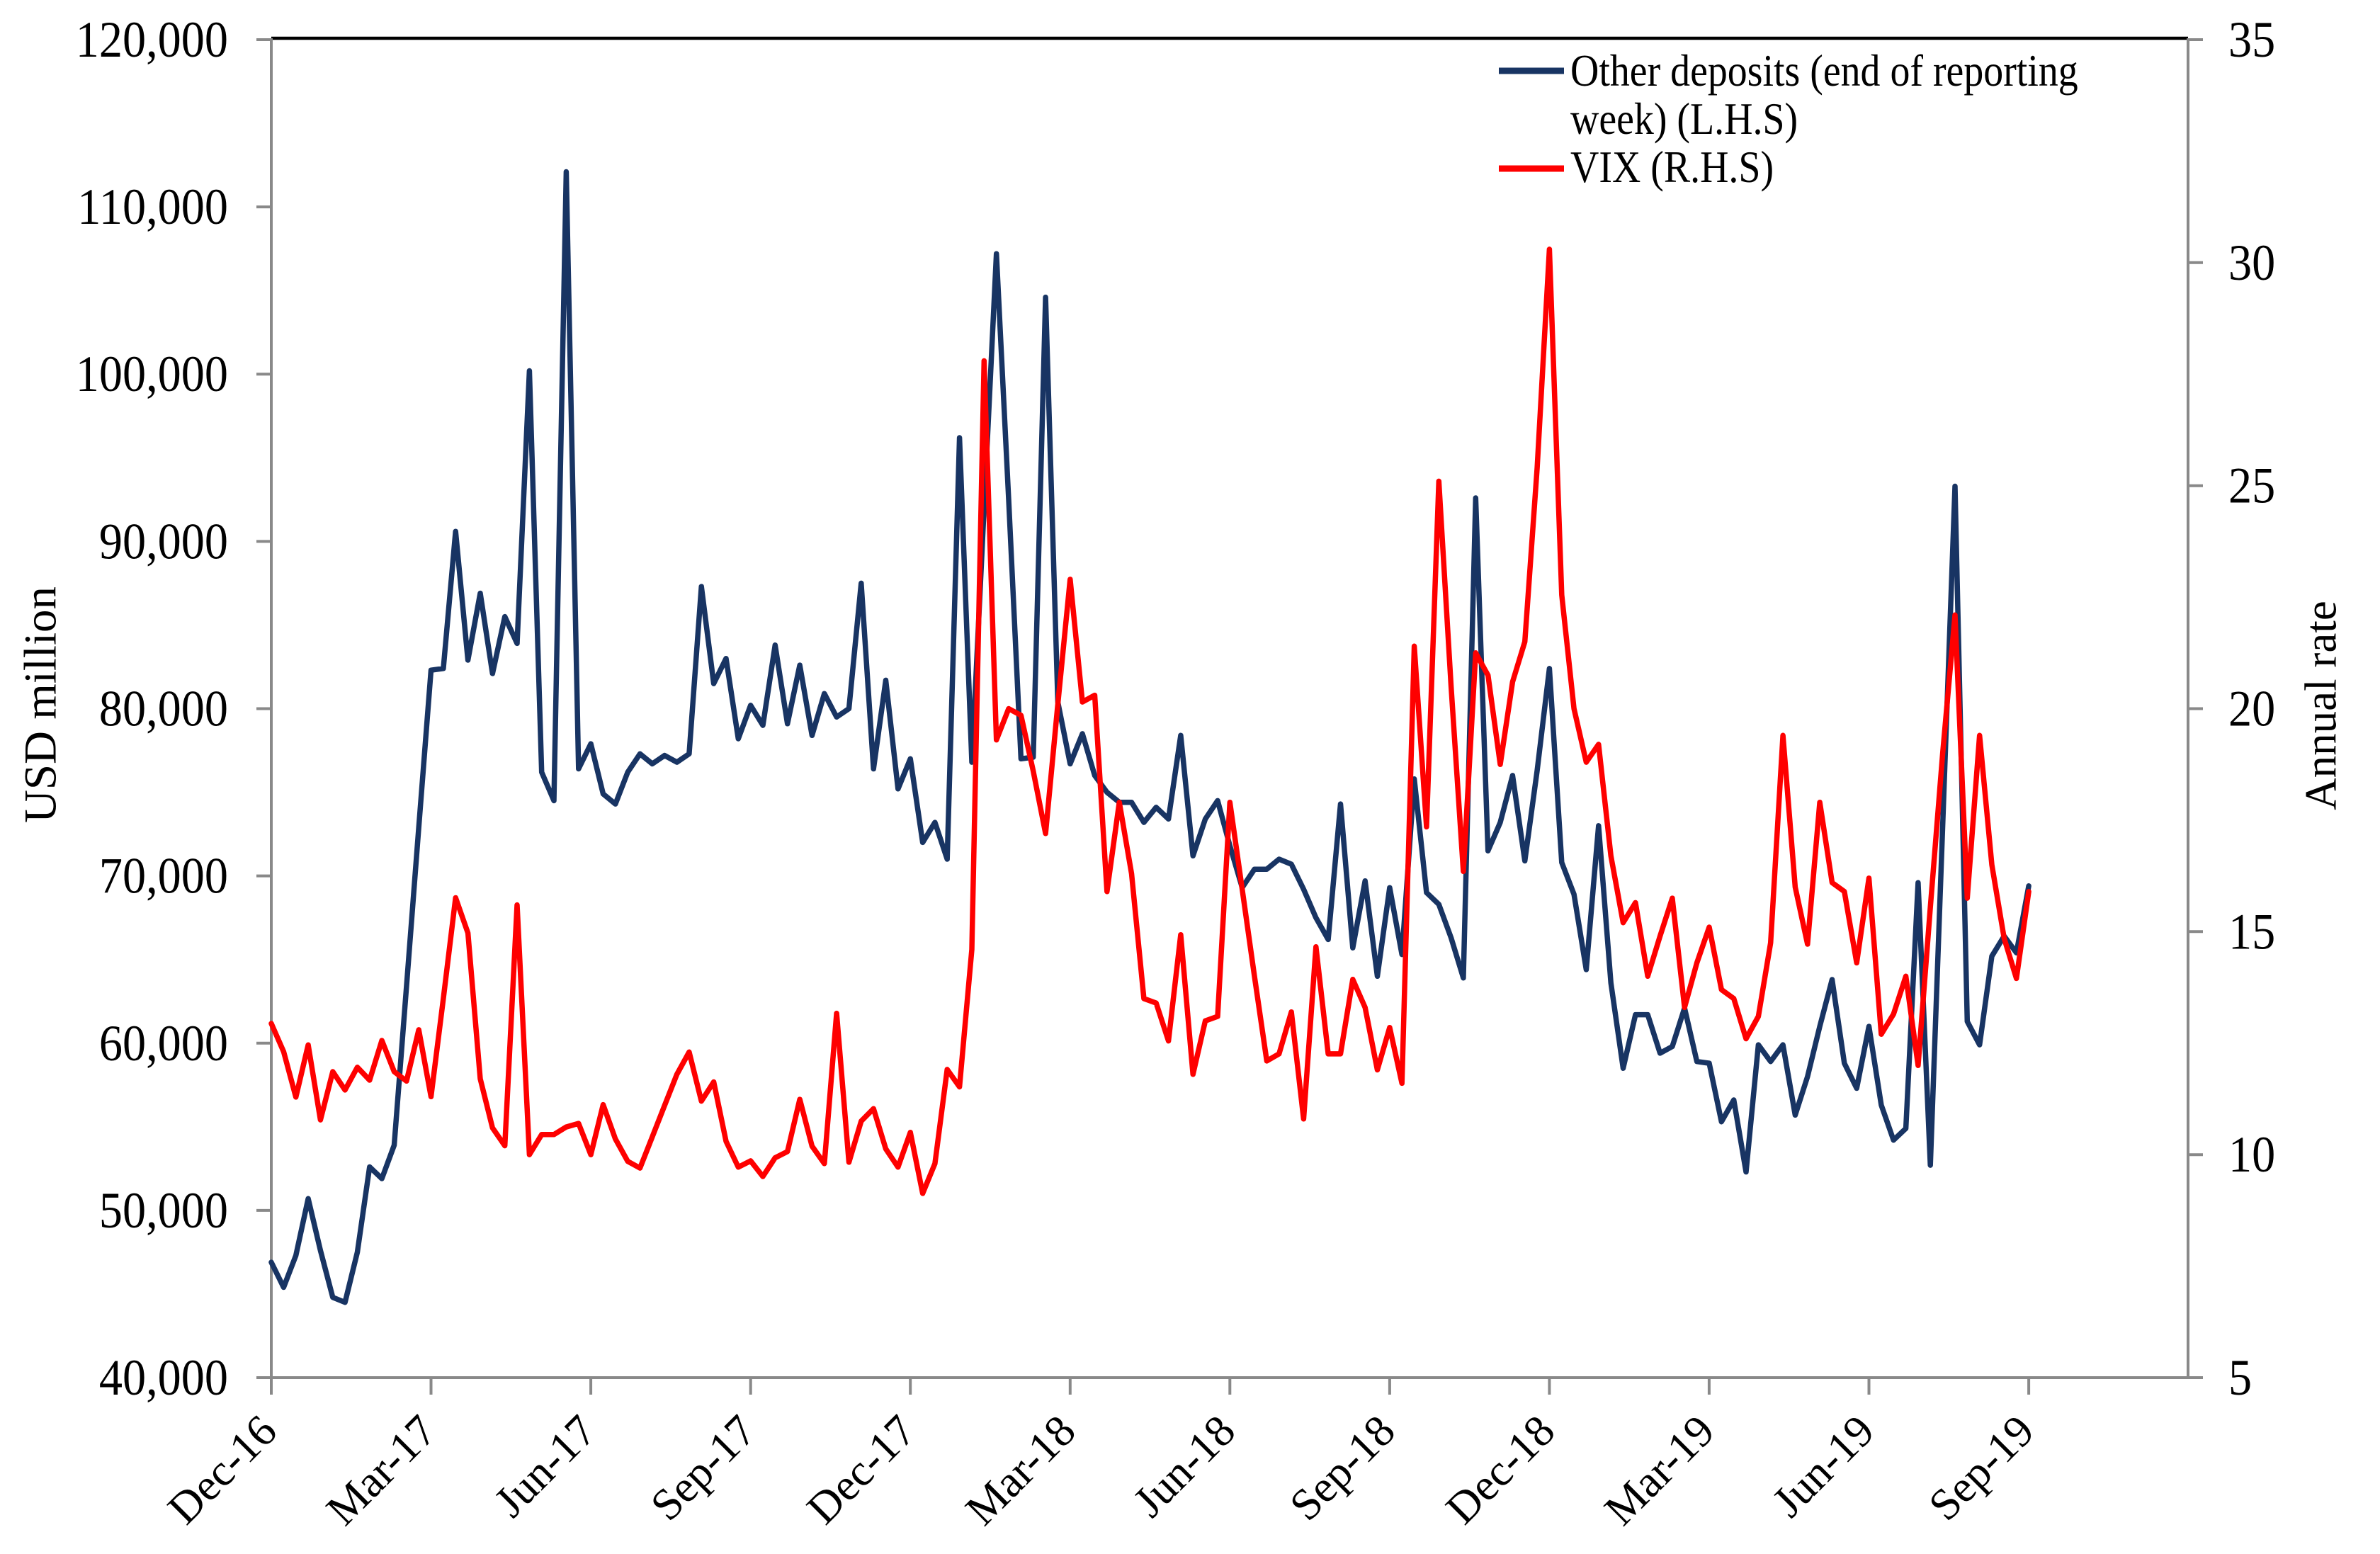  Describe the element at coordinates (1672, 166) in the screenshot. I see `svg-text: VIX (R.H.S)` at that location.